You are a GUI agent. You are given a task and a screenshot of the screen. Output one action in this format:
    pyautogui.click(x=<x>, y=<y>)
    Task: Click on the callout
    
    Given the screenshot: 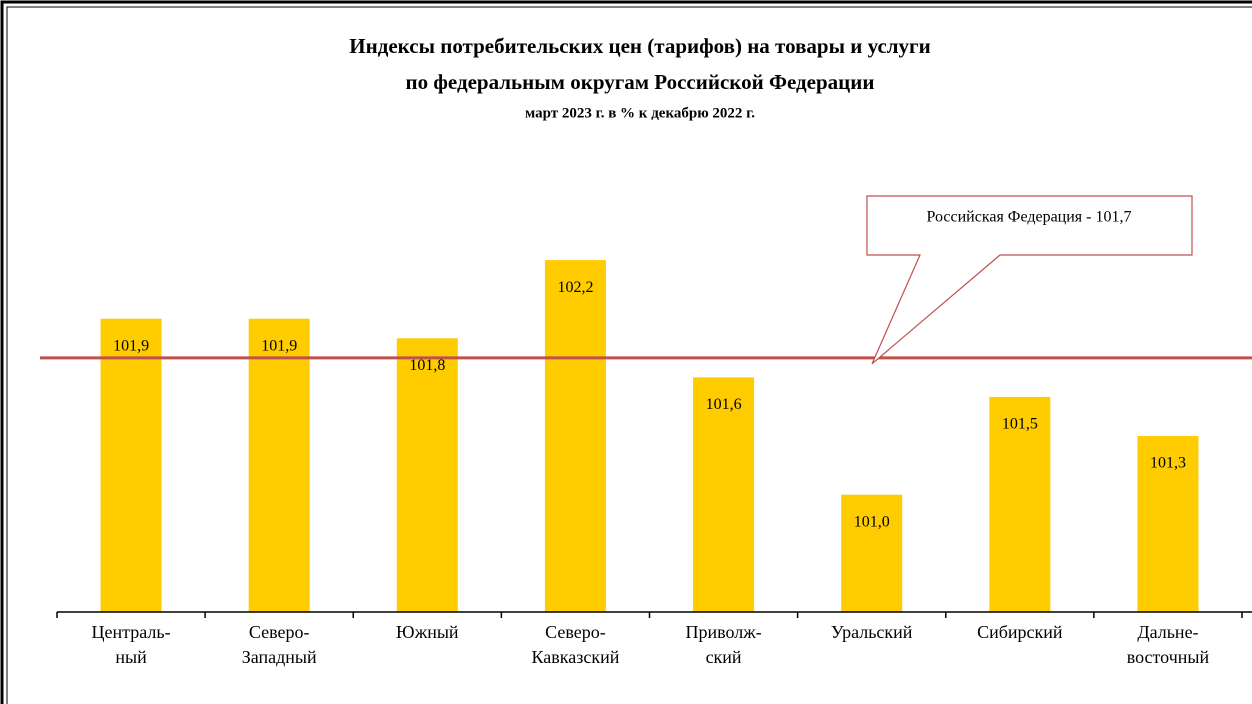 What is the action you would take?
    pyautogui.click(x=1029, y=280)
    